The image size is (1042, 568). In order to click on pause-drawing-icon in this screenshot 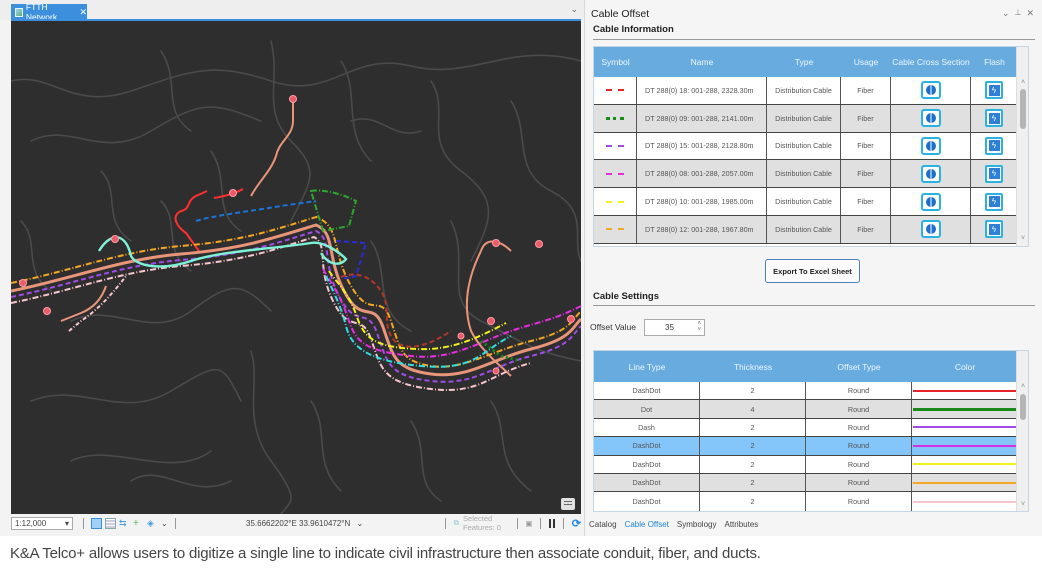, I will do `click(552, 523)`.